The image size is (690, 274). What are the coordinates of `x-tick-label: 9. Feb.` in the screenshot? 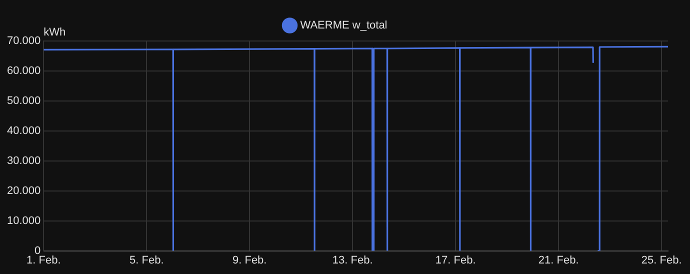 It's located at (249, 260).